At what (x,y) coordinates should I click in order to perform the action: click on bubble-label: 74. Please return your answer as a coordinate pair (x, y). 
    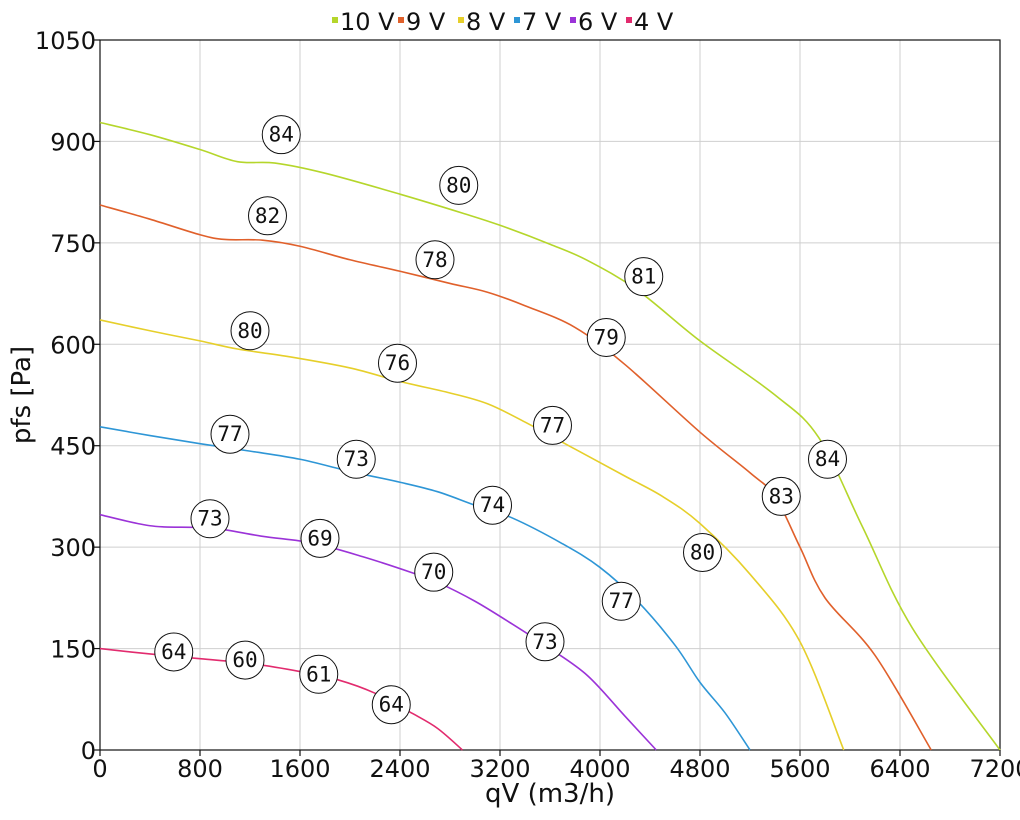
    Looking at the image, I should click on (492, 505).